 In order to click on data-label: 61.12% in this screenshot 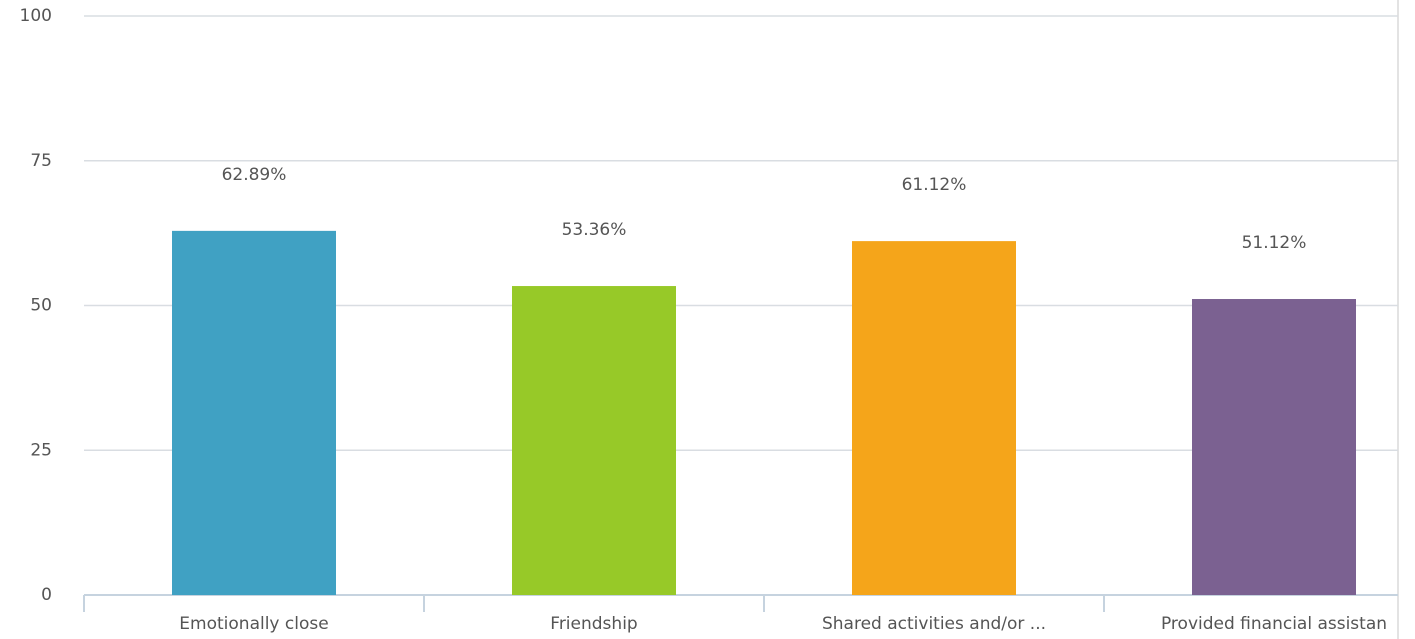, I will do `click(934, 185)`.